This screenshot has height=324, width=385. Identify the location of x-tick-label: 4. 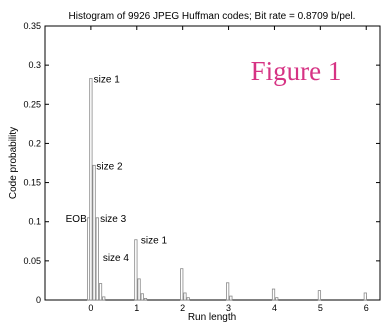
(274, 308).